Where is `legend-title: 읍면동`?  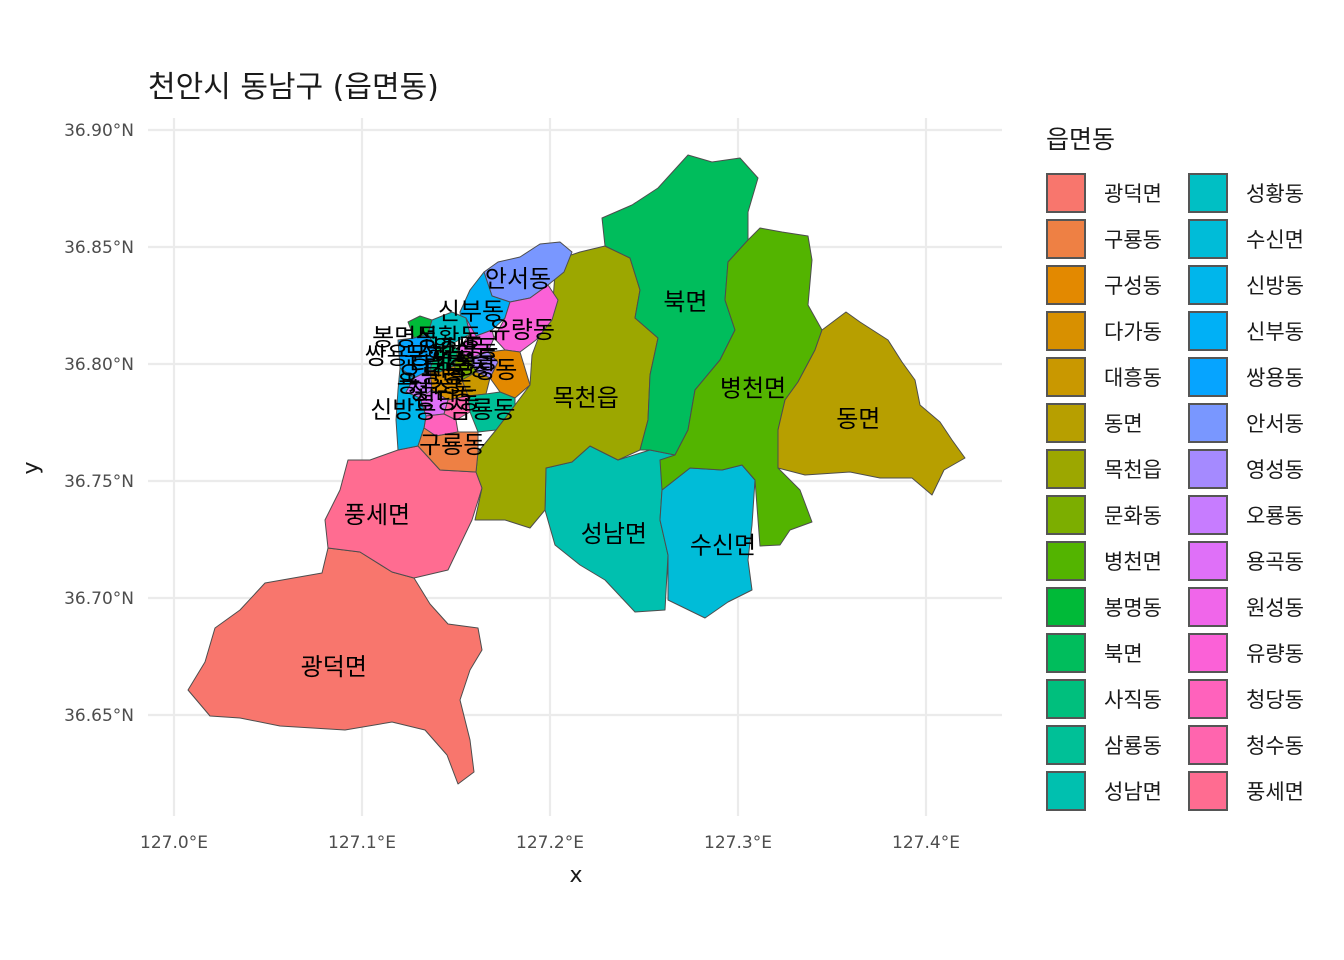 legend-title: 읍면동 is located at coordinates (1081, 139).